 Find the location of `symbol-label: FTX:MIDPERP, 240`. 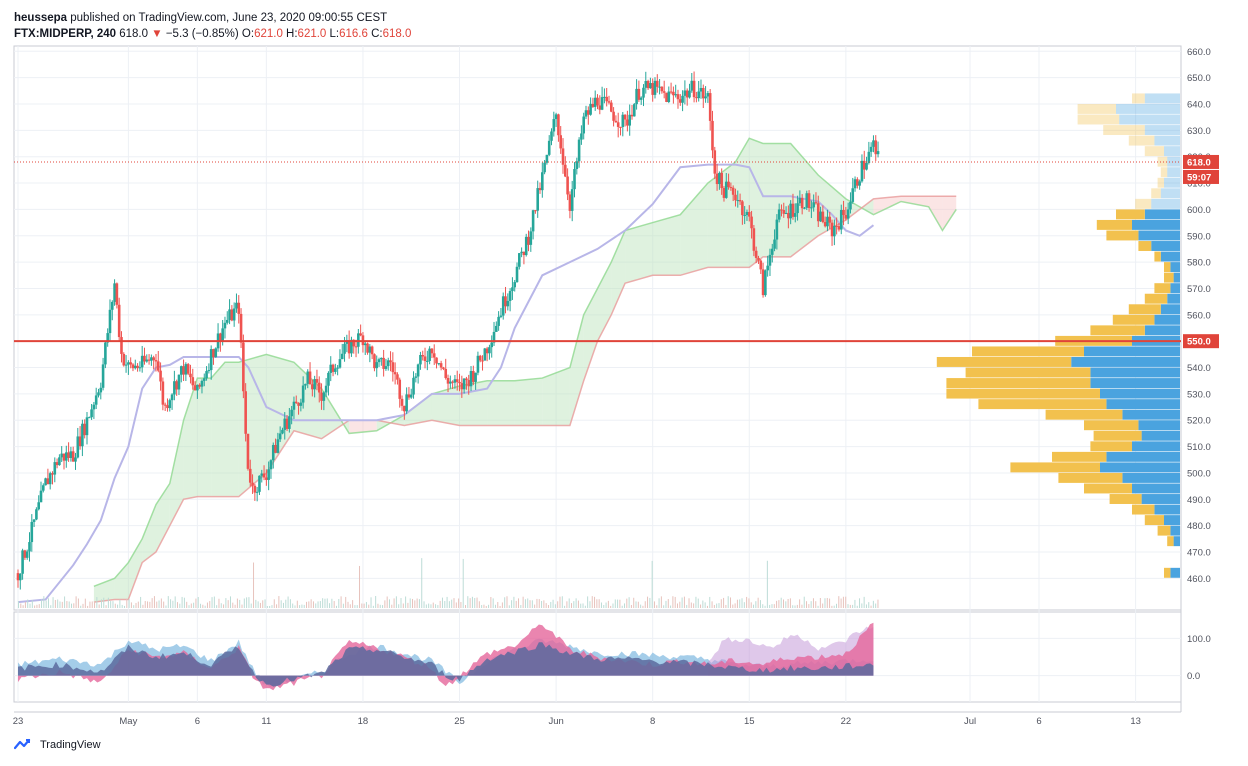

symbol-label: FTX:MIDPERP, 240 is located at coordinates (65, 34).